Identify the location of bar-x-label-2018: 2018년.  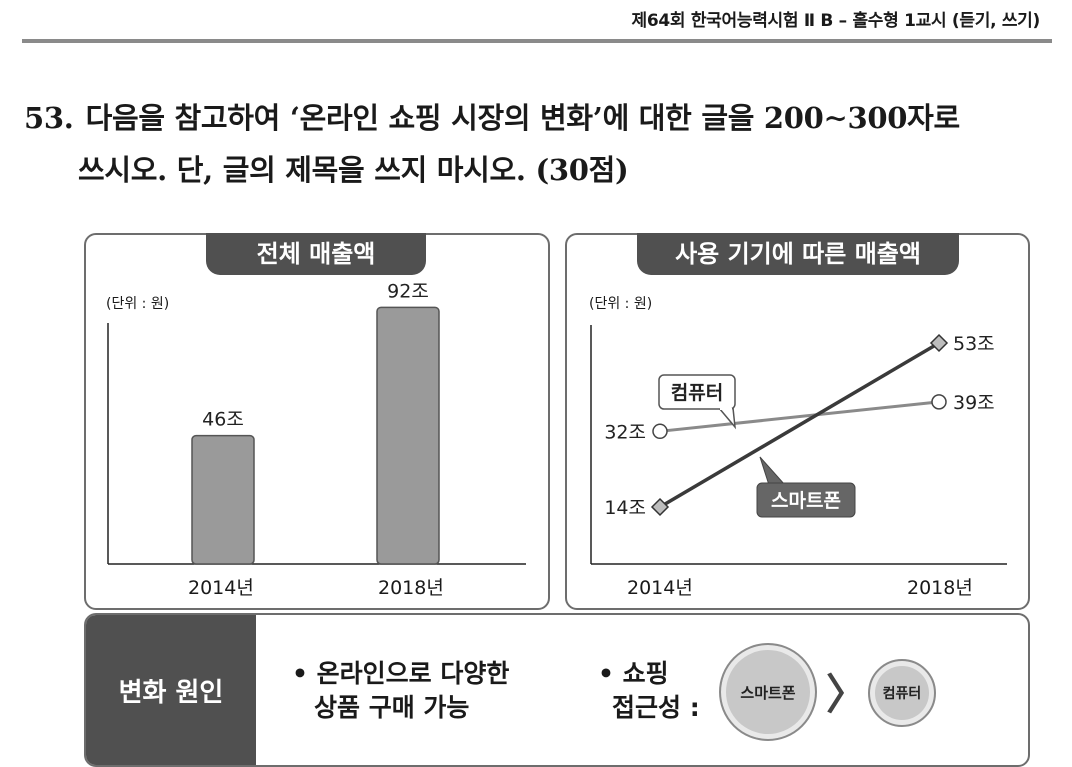
(411, 588).